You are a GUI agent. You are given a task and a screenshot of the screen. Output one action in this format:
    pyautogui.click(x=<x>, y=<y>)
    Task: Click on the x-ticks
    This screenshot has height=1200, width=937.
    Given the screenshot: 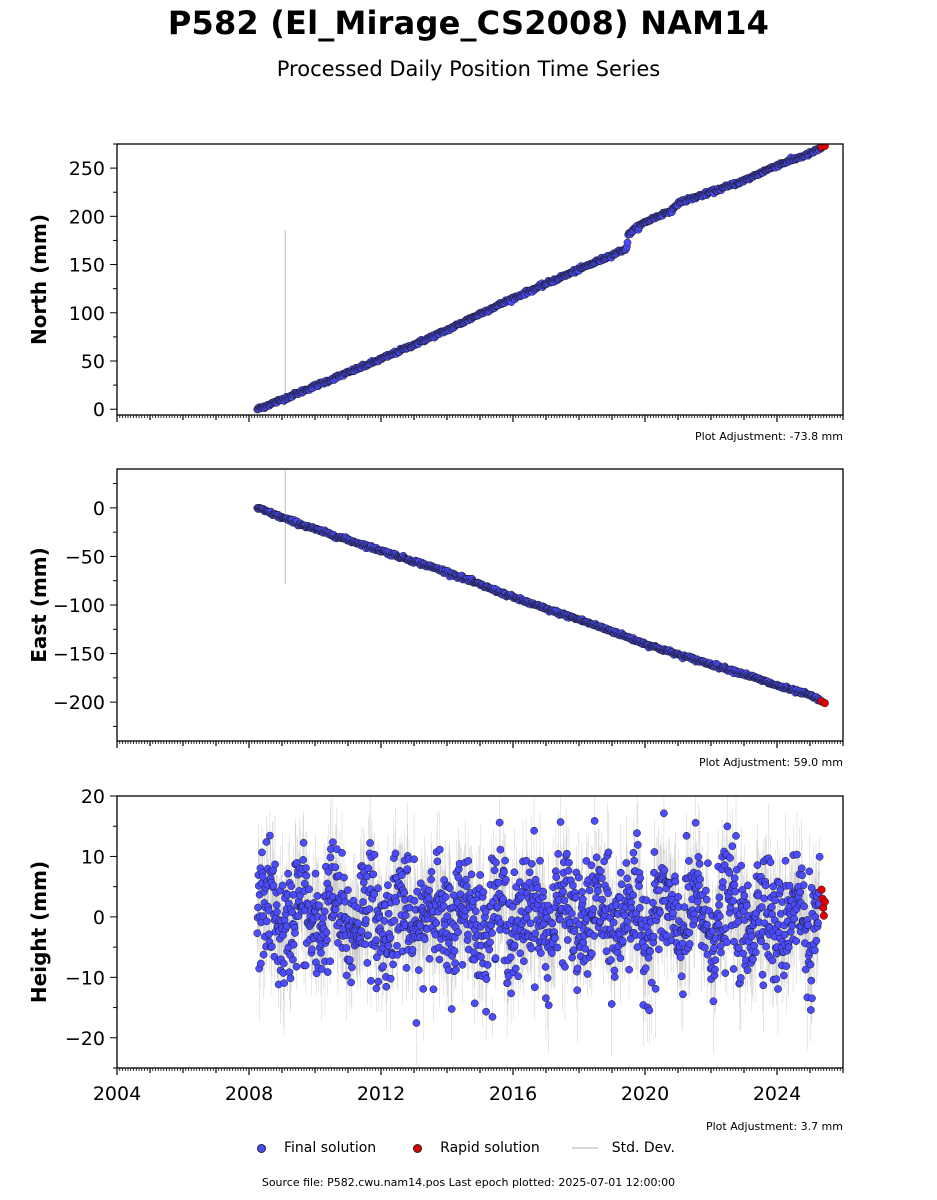 What is the action you would take?
    pyautogui.click(x=480, y=418)
    